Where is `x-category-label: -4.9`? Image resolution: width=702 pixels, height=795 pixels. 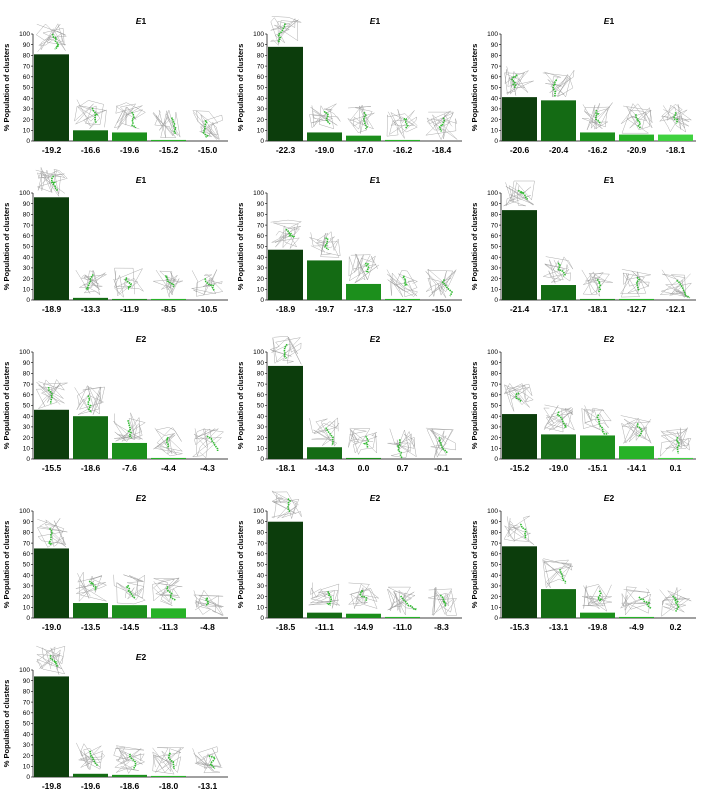 x-category-label: -4.9 is located at coordinates (636, 627).